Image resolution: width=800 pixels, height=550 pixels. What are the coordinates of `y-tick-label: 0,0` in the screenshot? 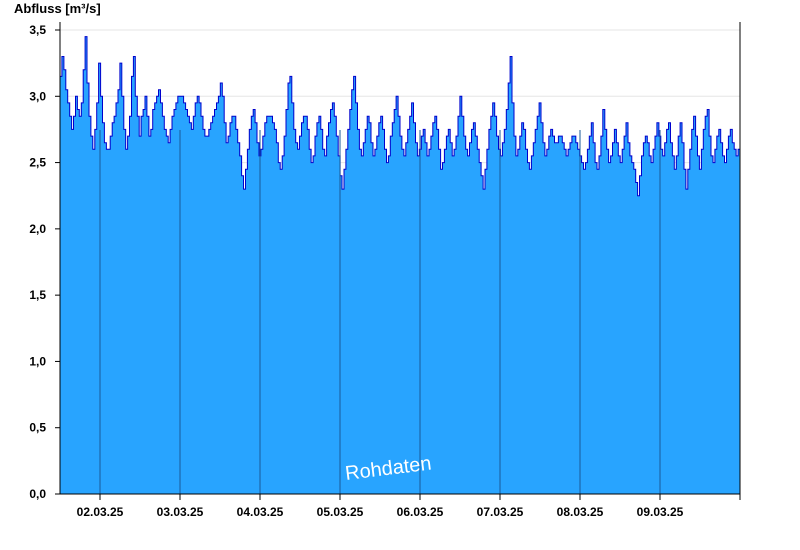 It's located at (37, 494).